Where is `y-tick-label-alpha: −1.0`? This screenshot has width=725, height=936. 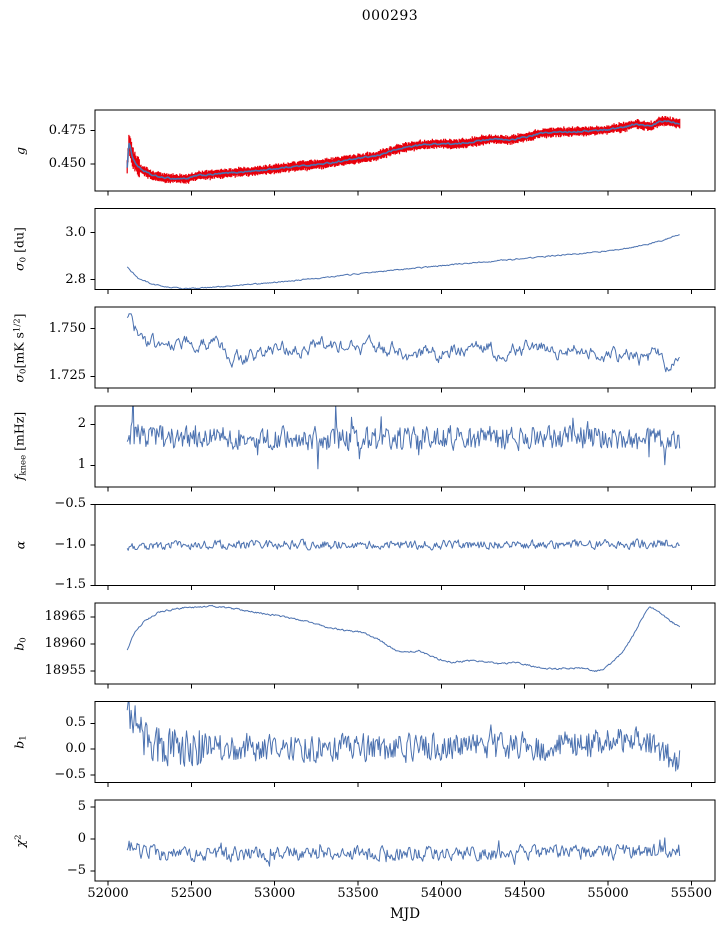 y-tick-label-alpha: −1.0 is located at coordinates (70, 544).